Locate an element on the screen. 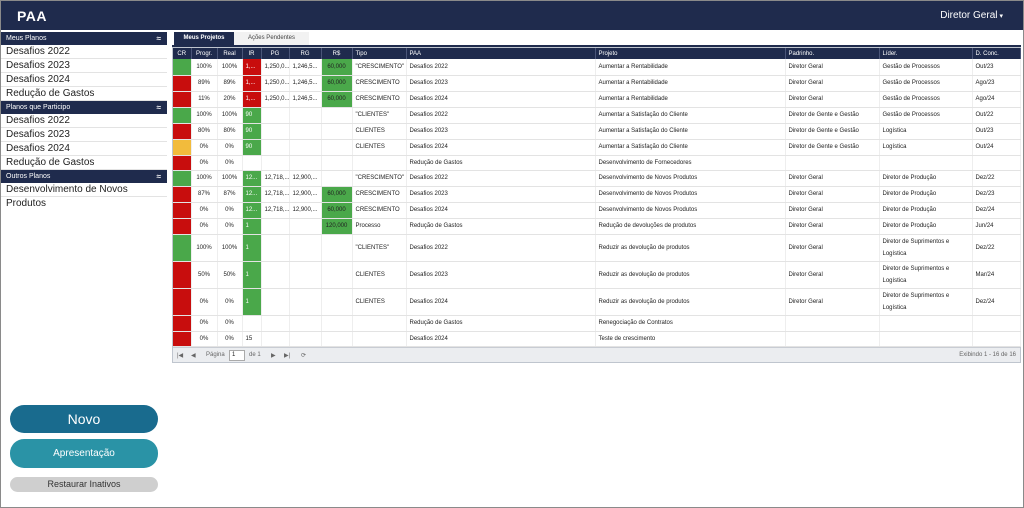 This screenshot has height=508, width=1024. cell-paa: Desafios 2022 is located at coordinates (501, 67).